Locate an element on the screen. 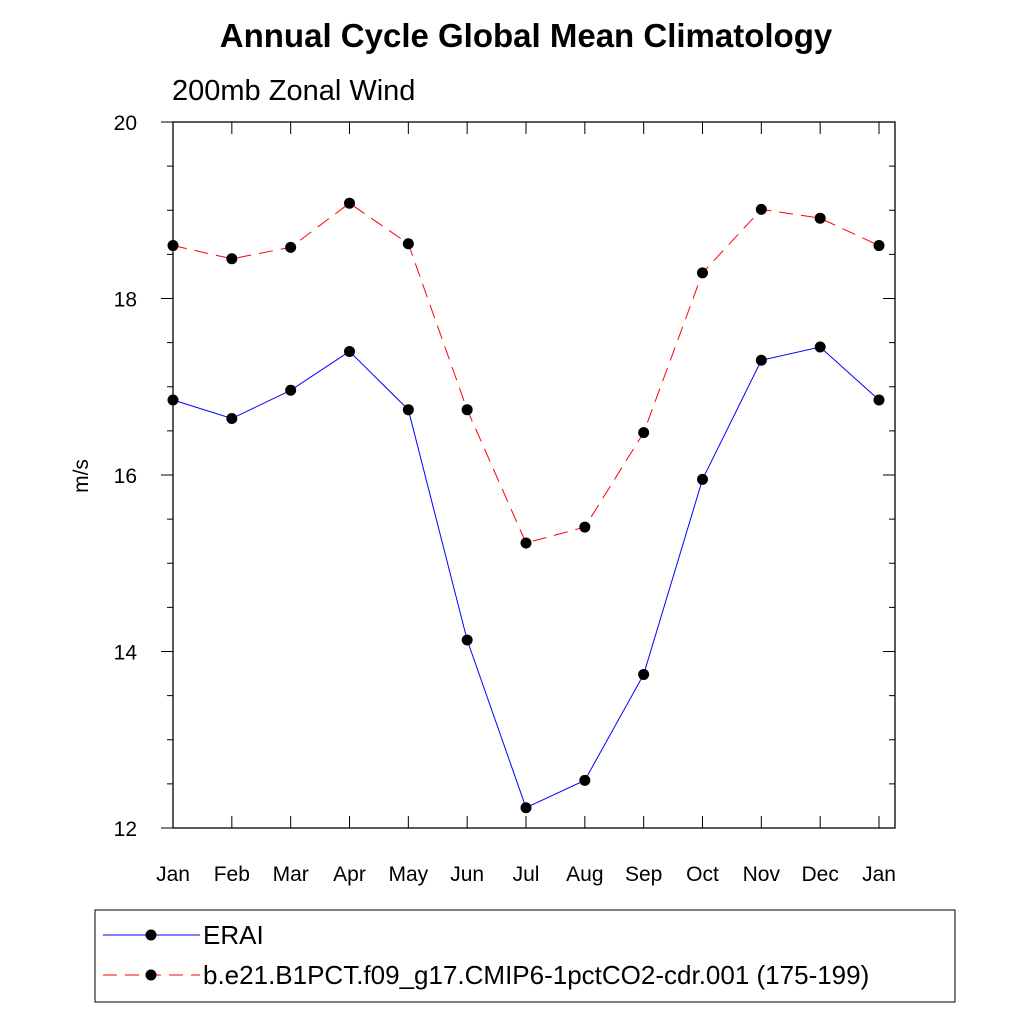 This screenshot has height=1024, width=1024. y-tick-label: 14 is located at coordinates (126, 653).